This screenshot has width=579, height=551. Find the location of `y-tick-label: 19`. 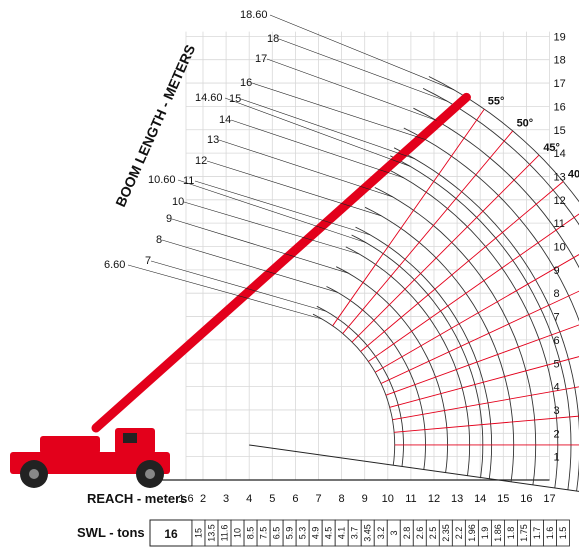

y-tick-label: 19 is located at coordinates (560, 37).